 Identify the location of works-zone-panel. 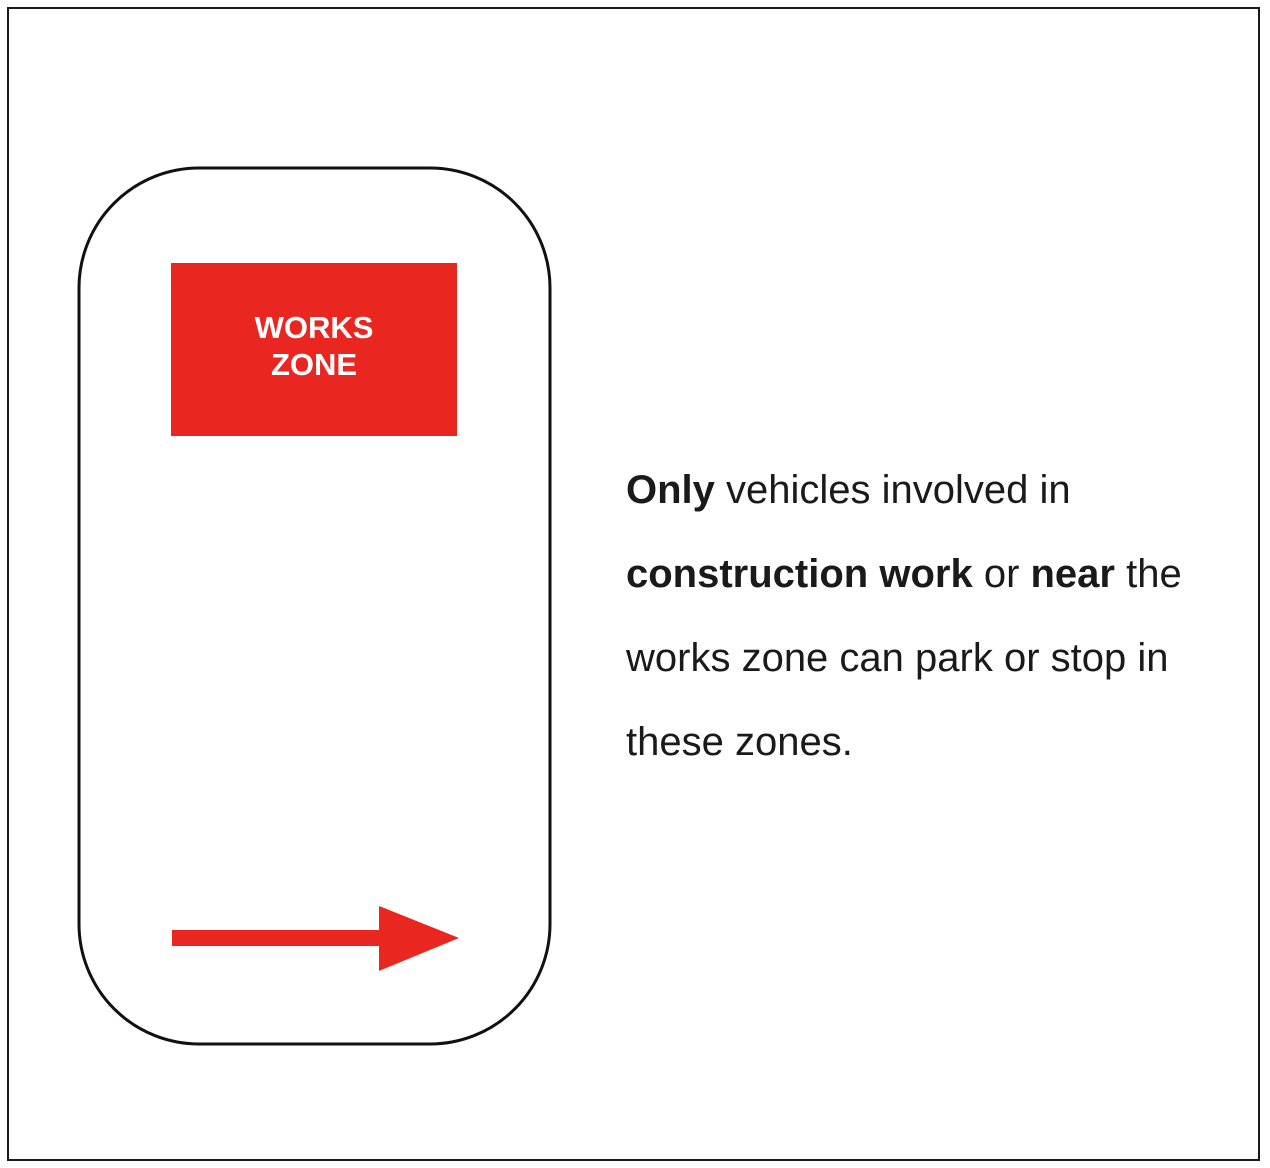
(314, 349).